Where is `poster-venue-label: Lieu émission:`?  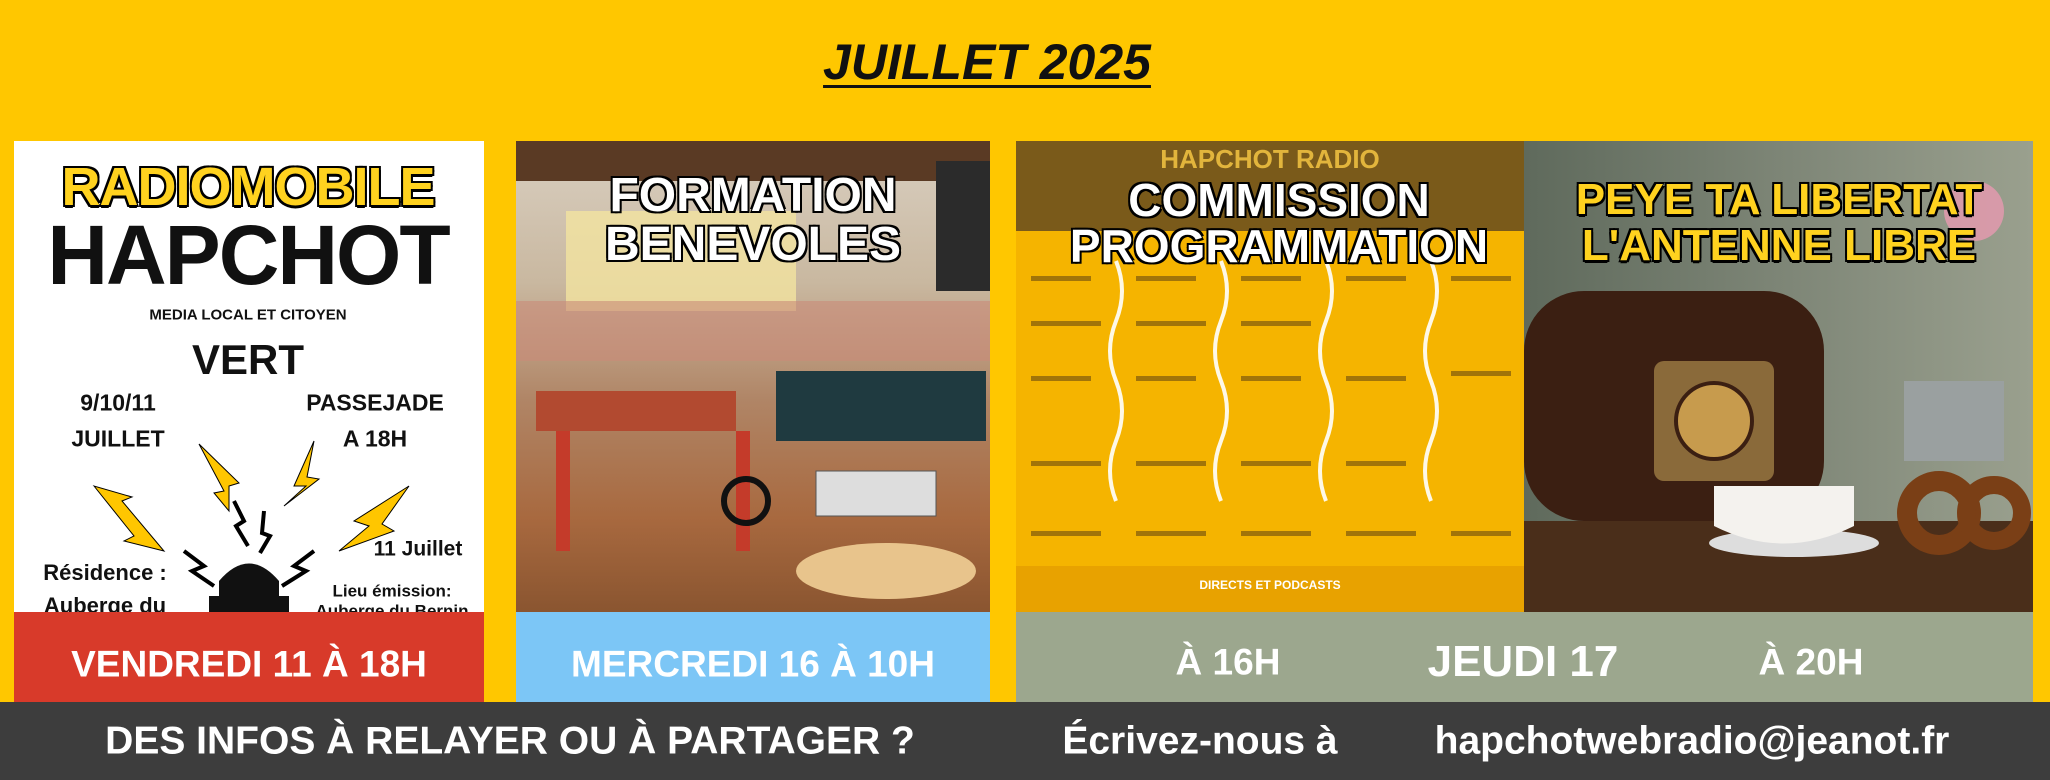
poster-venue-label: Lieu émission: is located at coordinates (392, 591).